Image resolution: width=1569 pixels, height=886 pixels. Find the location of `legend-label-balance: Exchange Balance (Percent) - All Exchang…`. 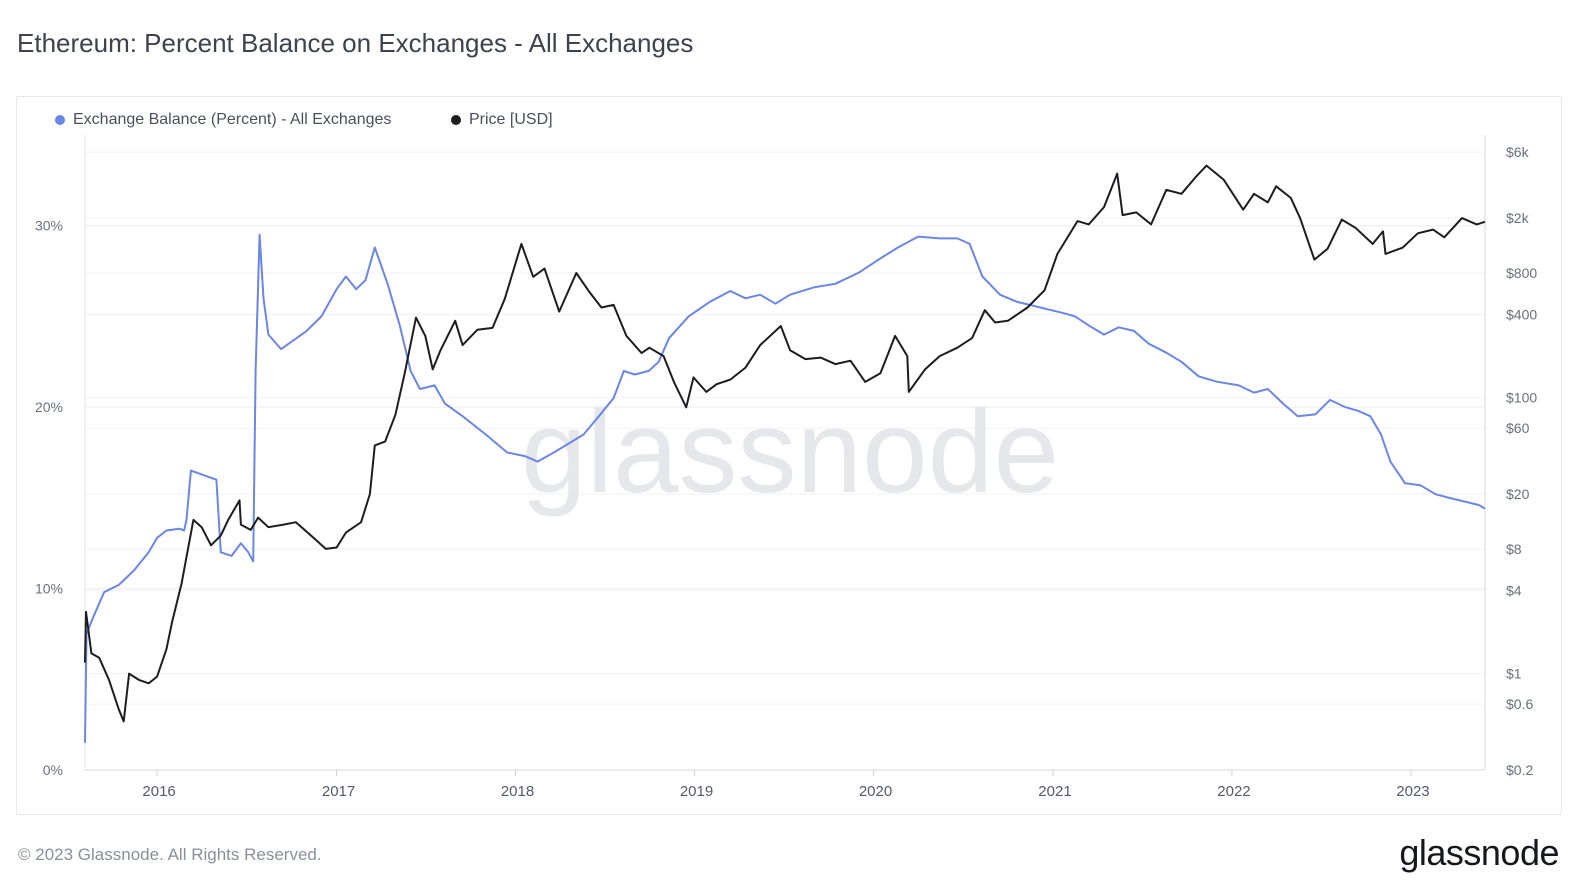

legend-label-balance: Exchange Balance (Percent) - All Exchang… is located at coordinates (232, 119).